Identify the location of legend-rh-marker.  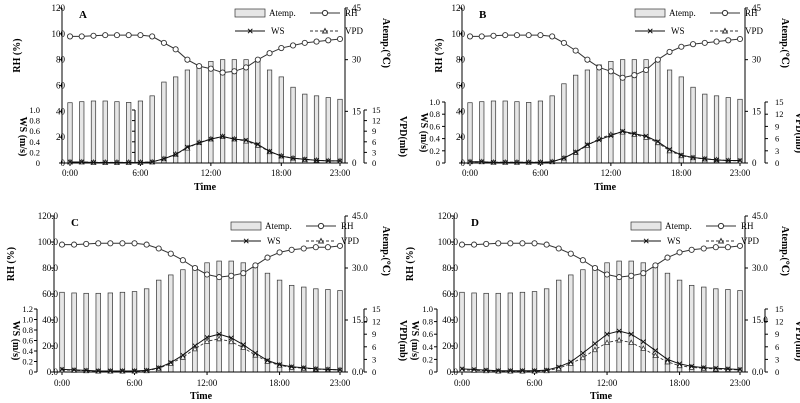
(725, 13).